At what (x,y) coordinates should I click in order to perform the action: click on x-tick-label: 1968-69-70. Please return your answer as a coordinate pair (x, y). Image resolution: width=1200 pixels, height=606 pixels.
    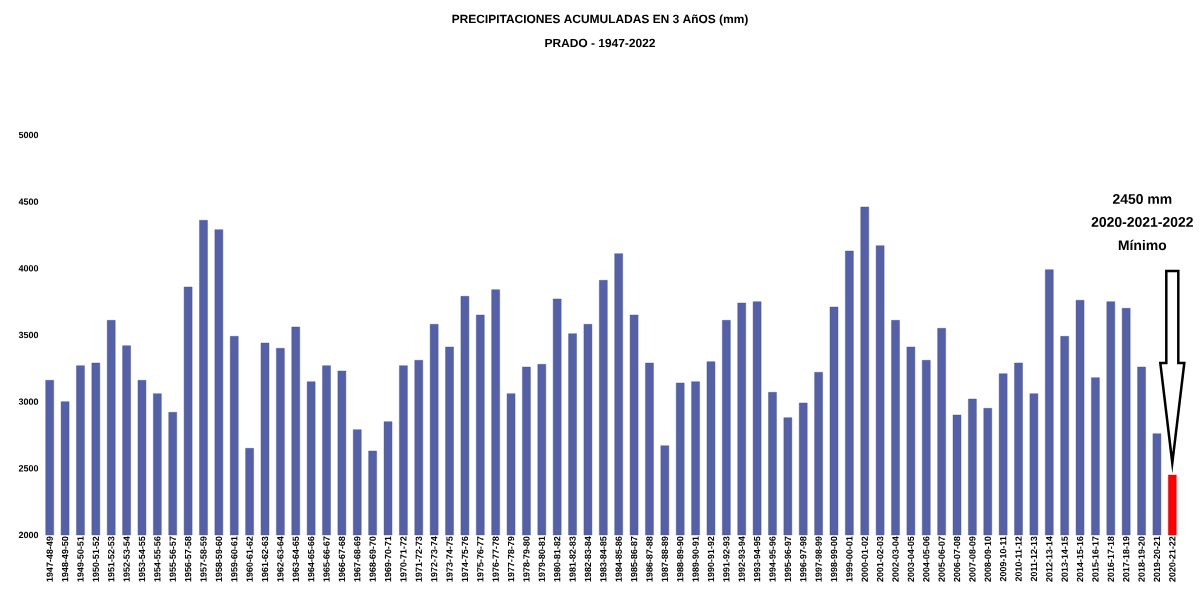
    Looking at the image, I should click on (372, 559).